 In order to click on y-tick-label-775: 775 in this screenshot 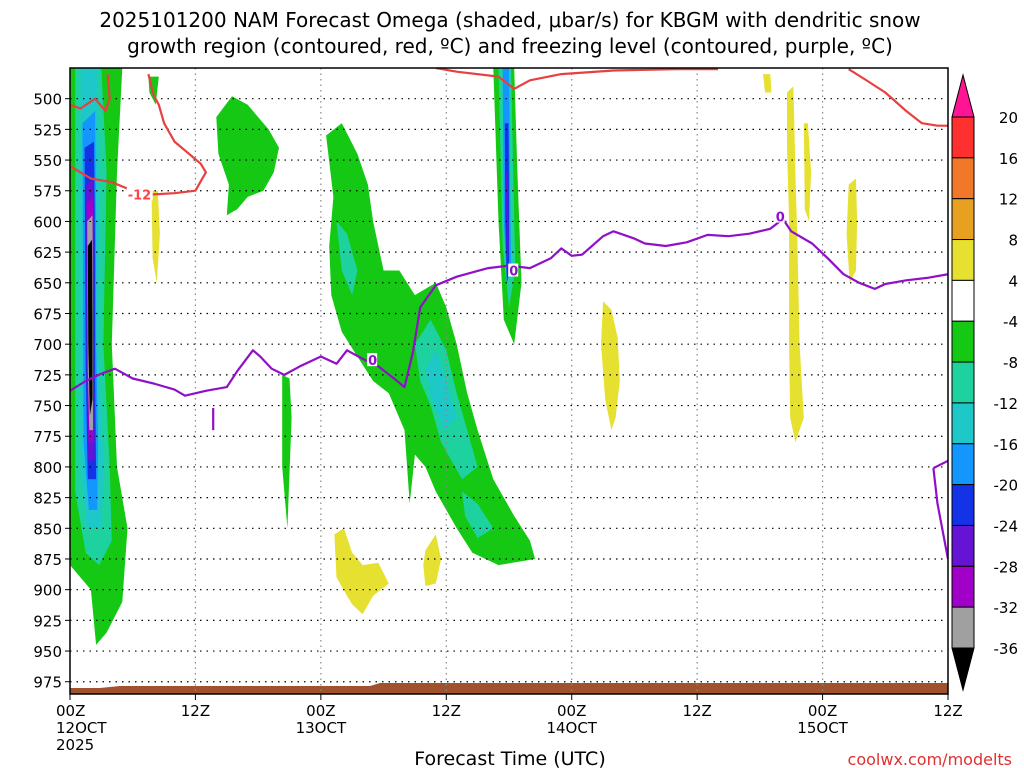, I will do `click(47, 437)`.